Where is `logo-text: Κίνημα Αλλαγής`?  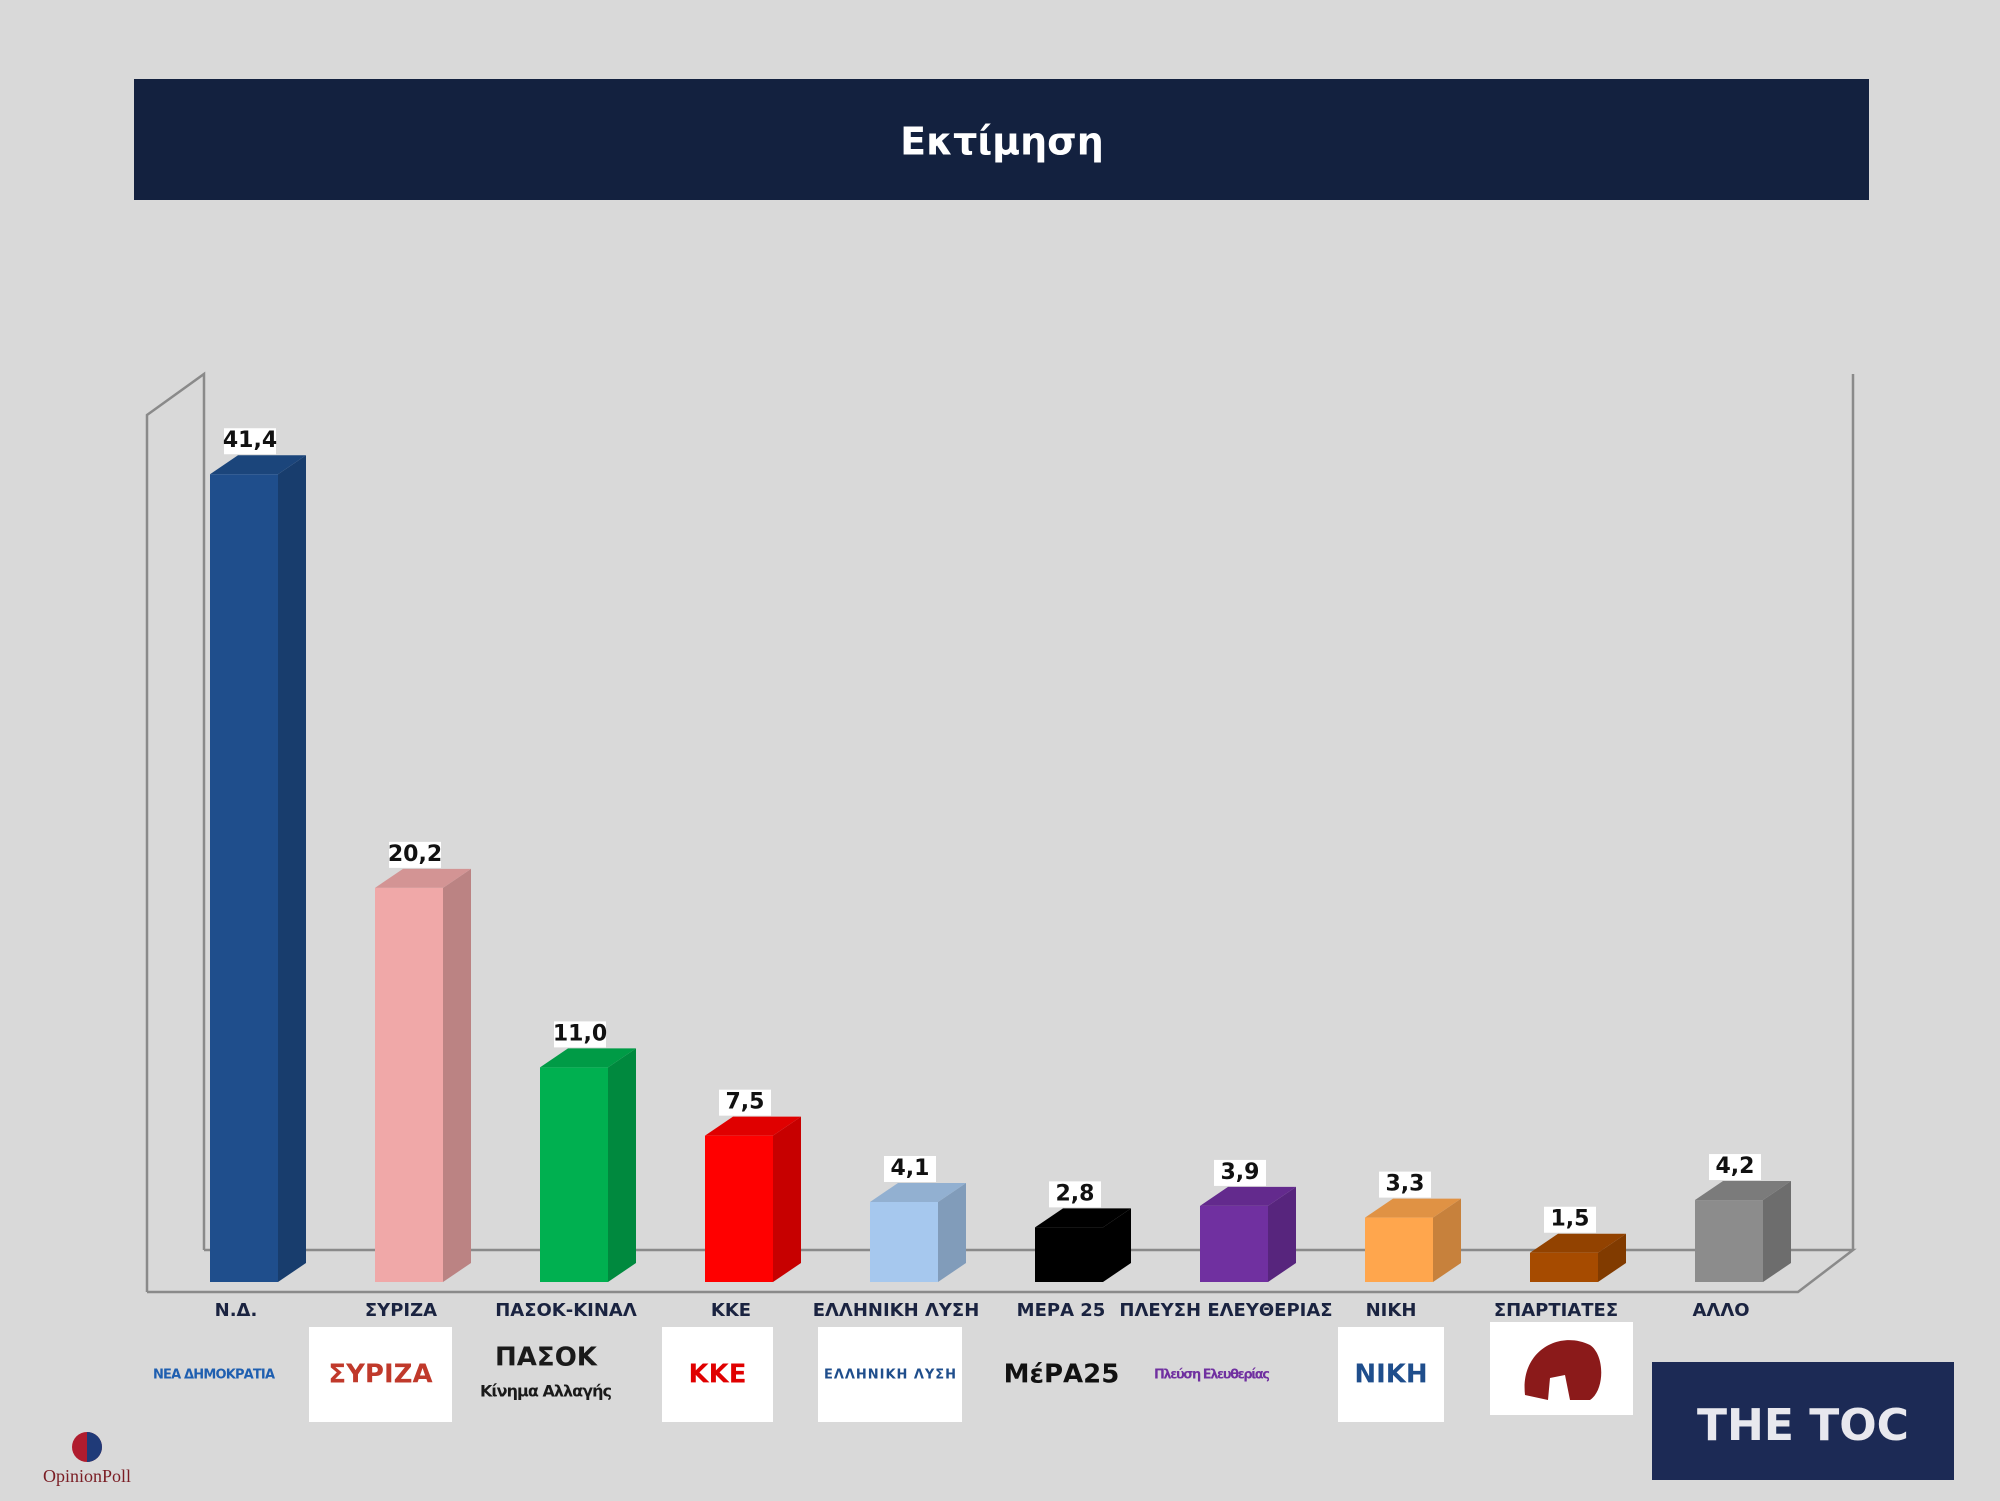 logo-text: Κίνημα Αλλαγής is located at coordinates (546, 1391).